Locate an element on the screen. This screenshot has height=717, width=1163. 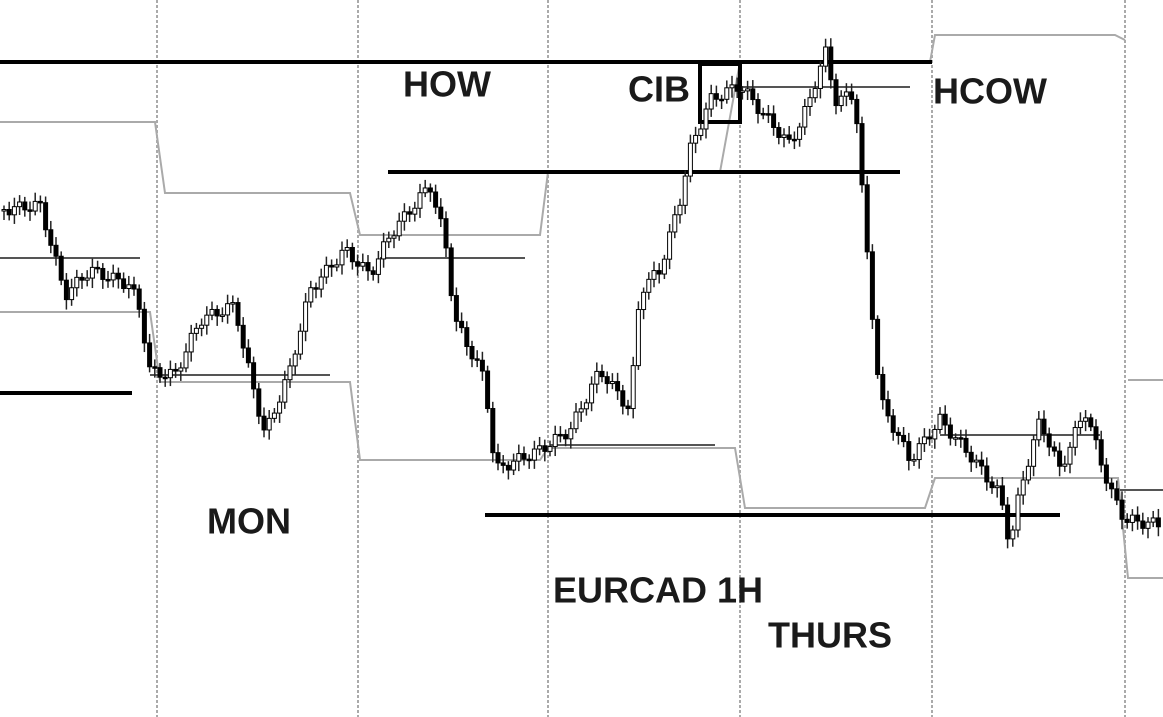
annotation: HCOW is located at coordinates (990, 91).